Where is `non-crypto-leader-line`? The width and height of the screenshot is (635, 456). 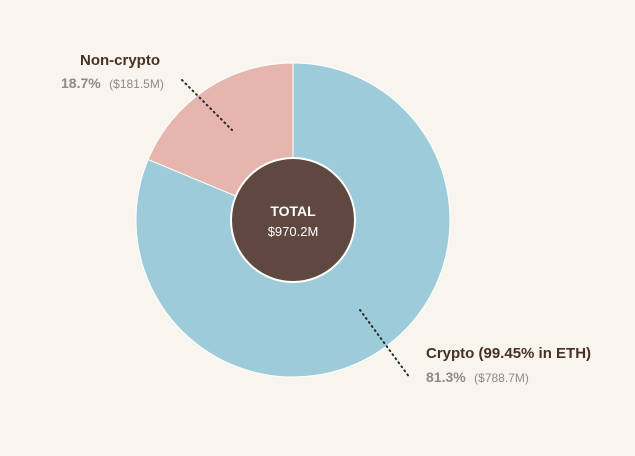
non-crypto-leader-line is located at coordinates (207, 105).